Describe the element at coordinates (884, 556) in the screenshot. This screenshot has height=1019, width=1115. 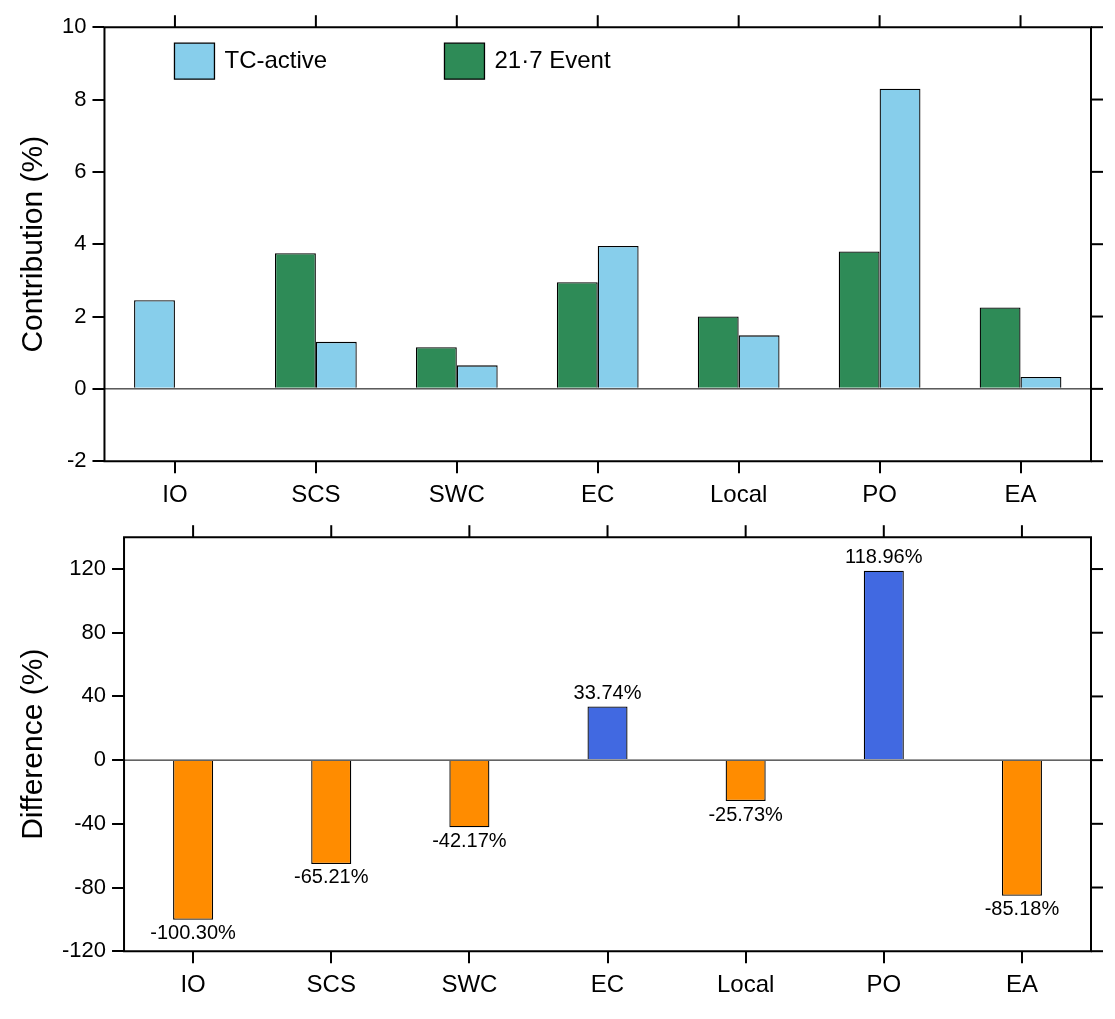
I see `data-label: 118.96%` at that location.